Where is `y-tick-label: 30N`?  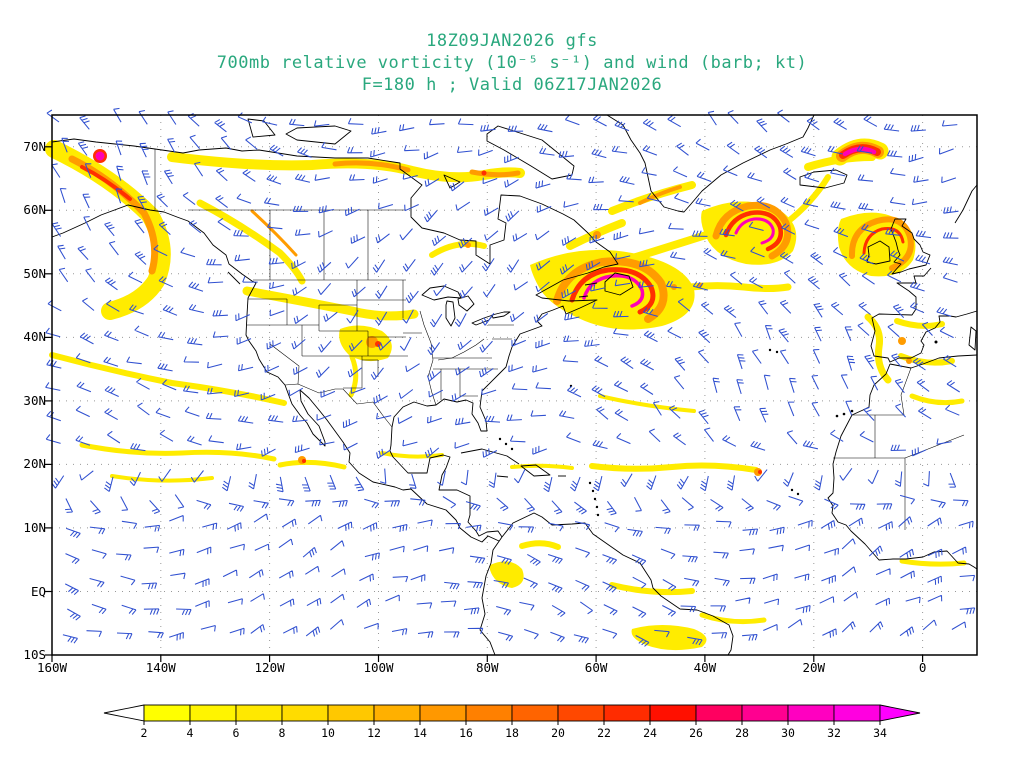 y-tick-label: 30N is located at coordinates (34, 400).